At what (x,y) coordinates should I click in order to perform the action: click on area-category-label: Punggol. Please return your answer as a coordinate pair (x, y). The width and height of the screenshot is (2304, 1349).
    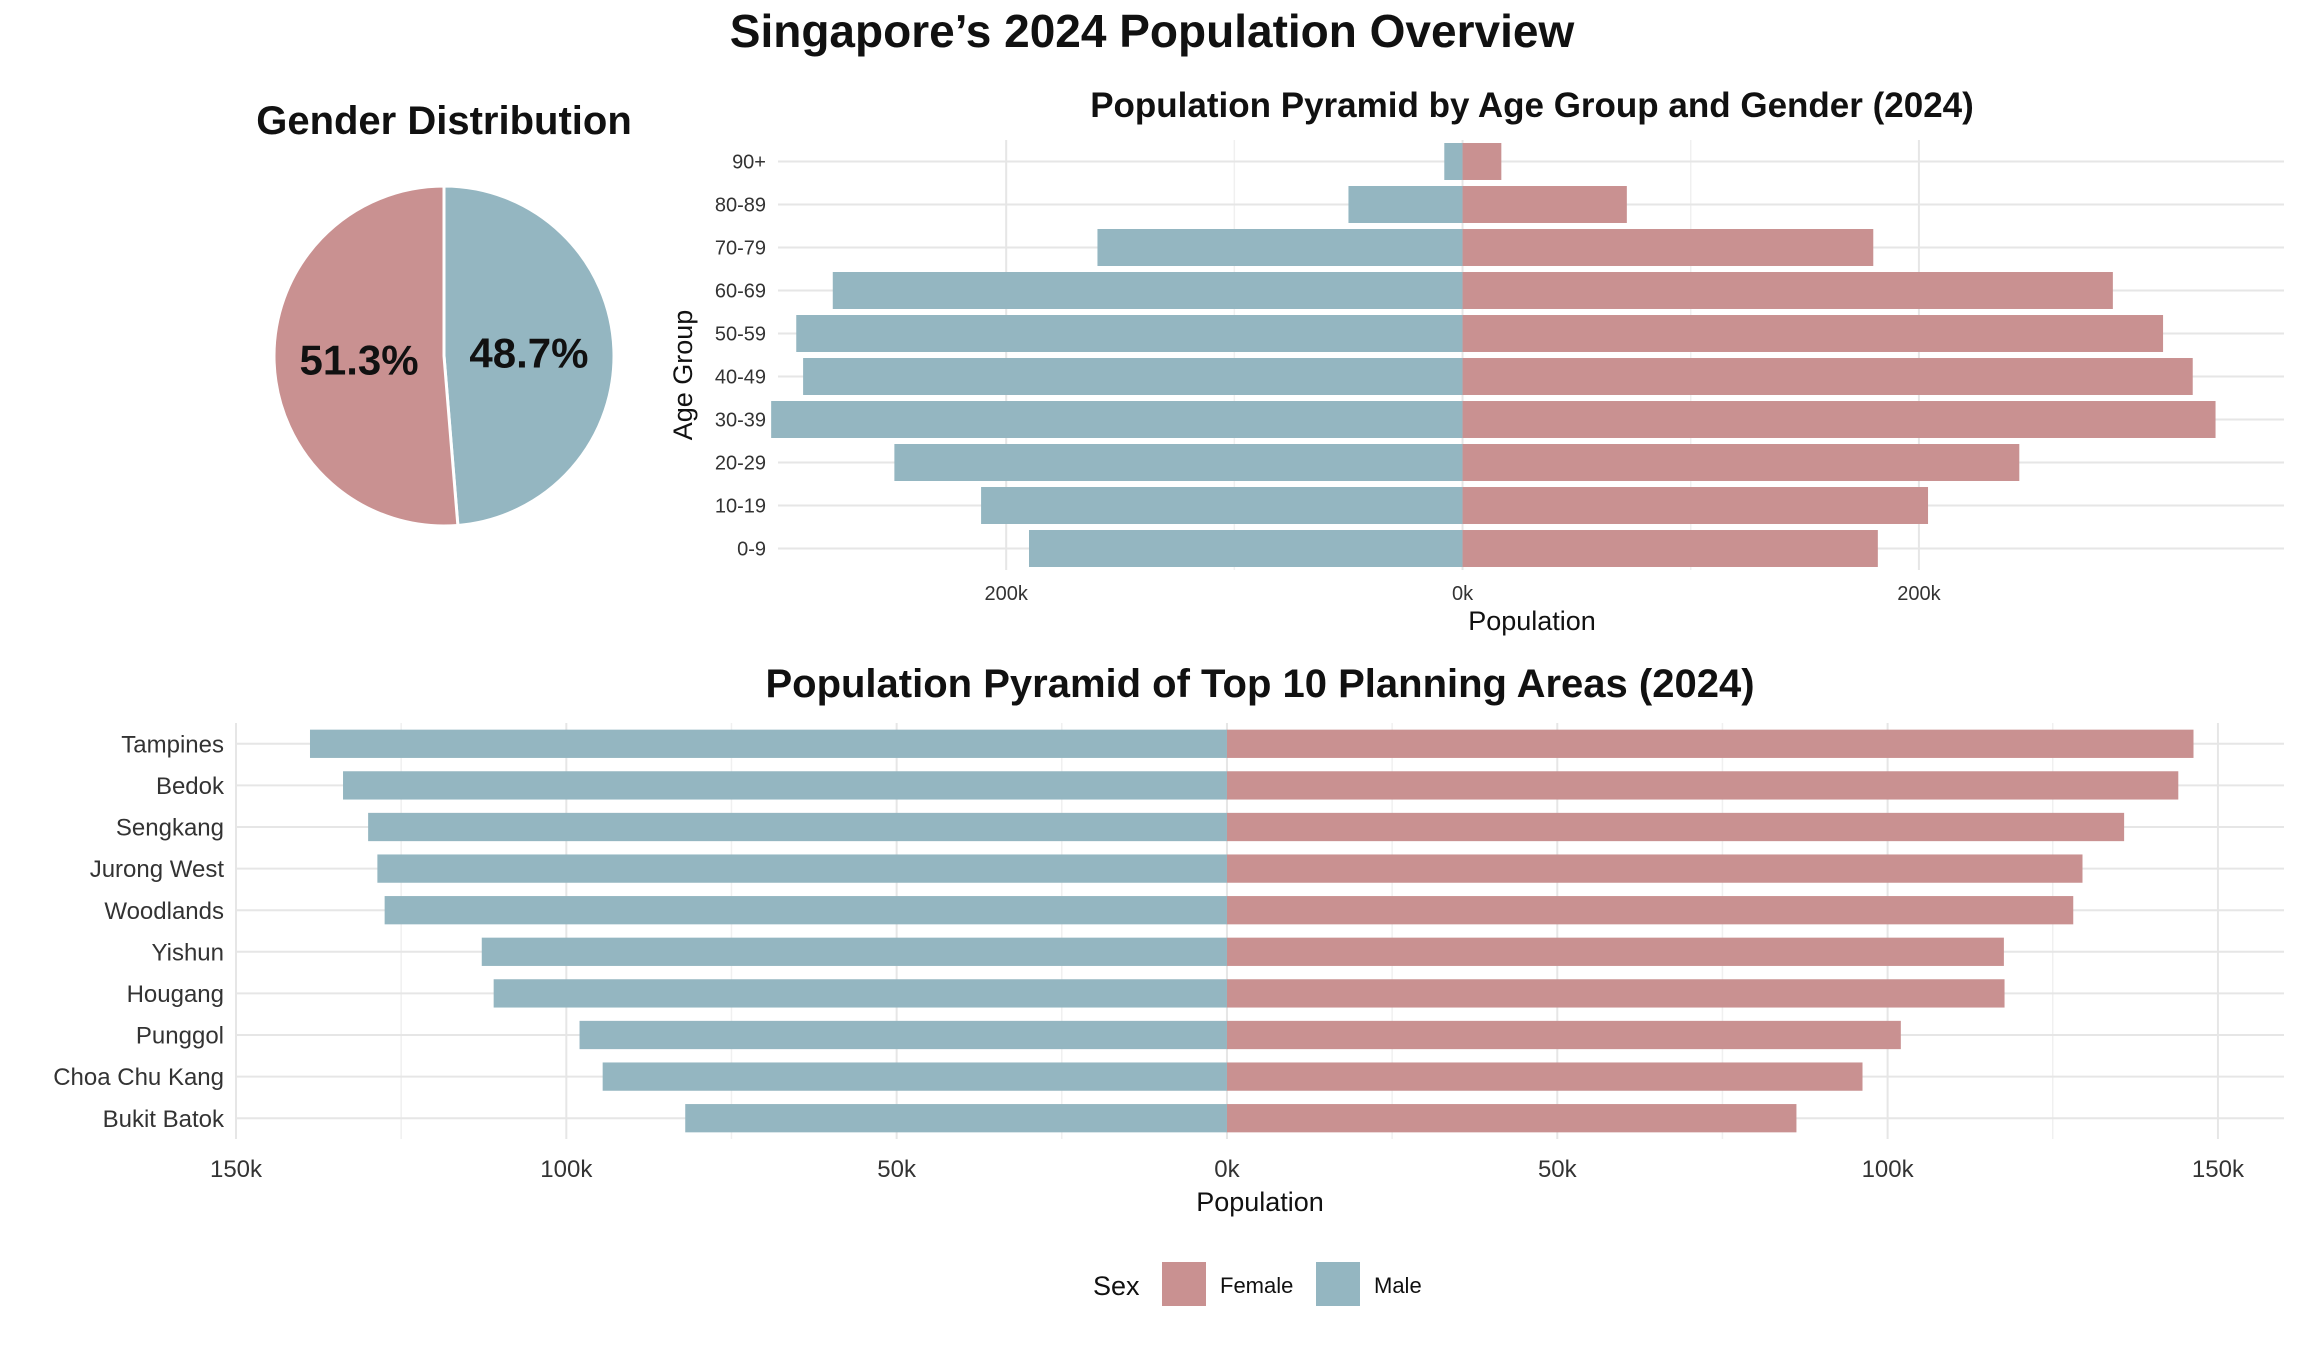
    Looking at the image, I should click on (180, 1036).